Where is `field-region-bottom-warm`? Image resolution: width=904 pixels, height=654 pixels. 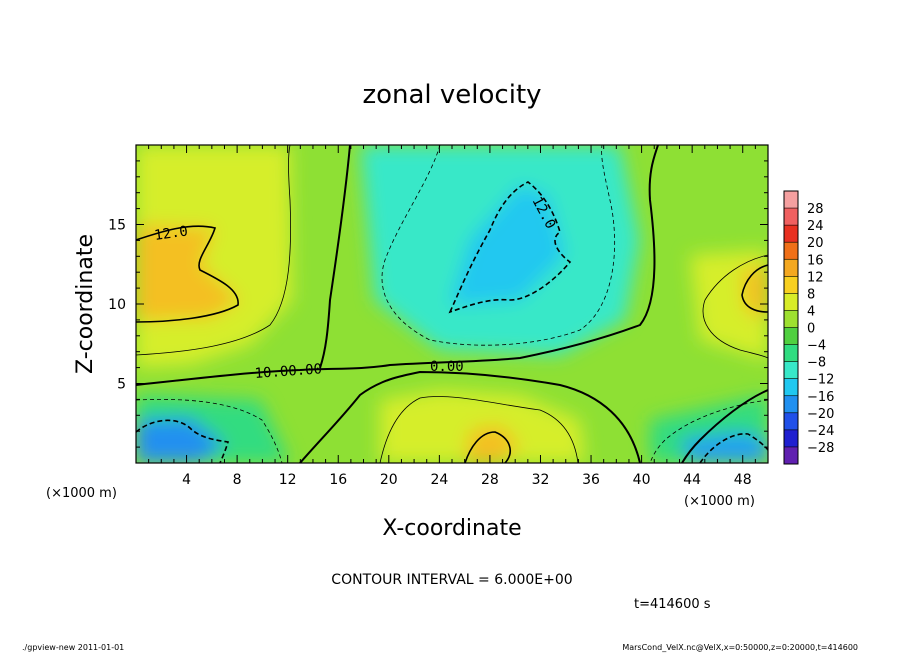
field-region-bottom-warm is located at coordinates (482, 426).